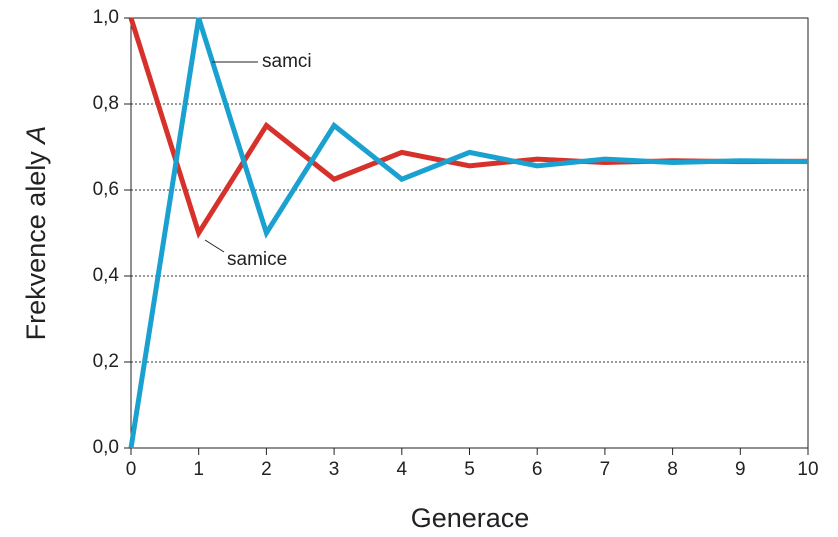 This screenshot has width=838, height=537. I want to click on y-tick-label: 0,6, so click(106, 189).